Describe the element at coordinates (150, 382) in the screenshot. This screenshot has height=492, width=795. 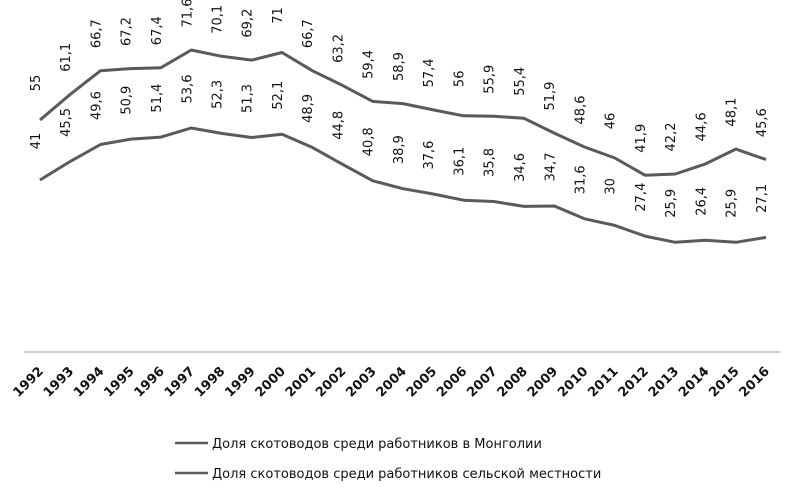
I see `x-tick-1996: 1996` at that location.